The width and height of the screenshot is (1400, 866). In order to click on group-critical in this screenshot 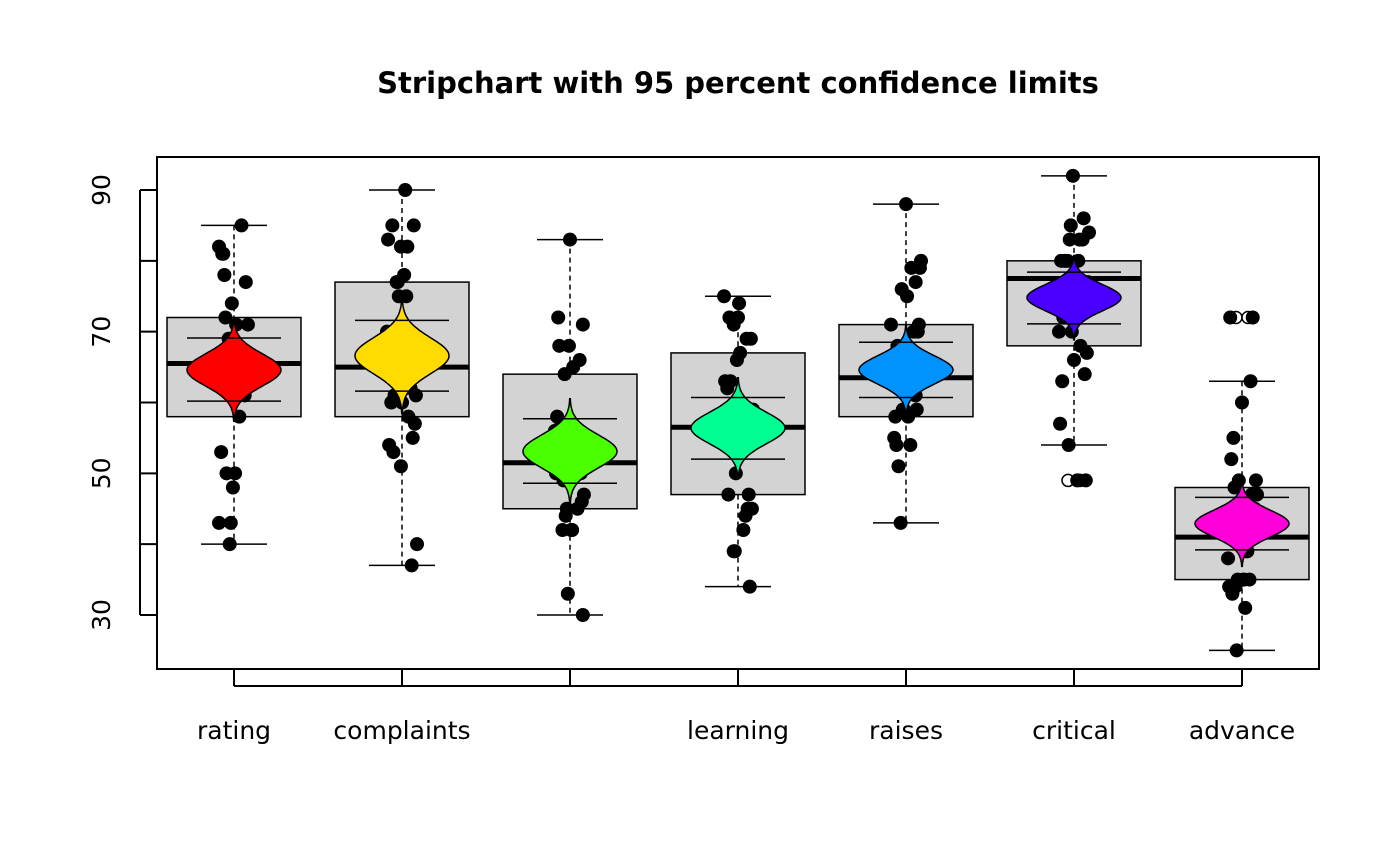, I will do `click(1074, 328)`.